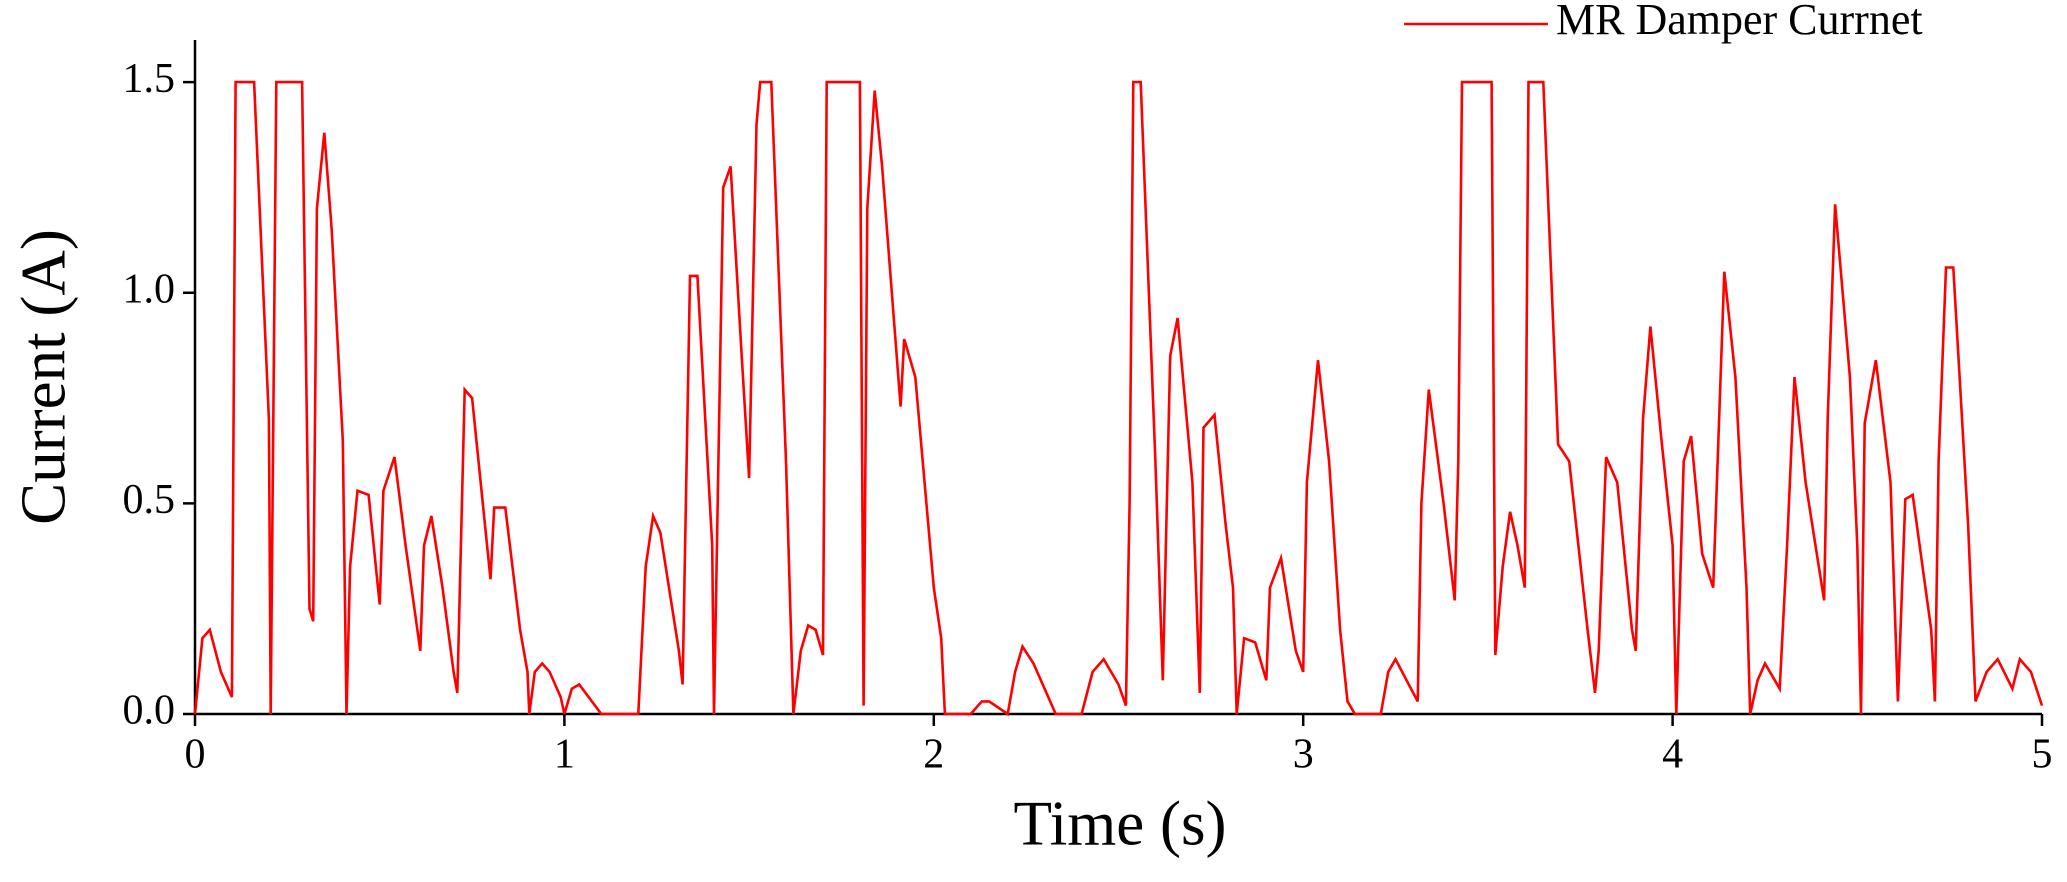  Describe the element at coordinates (149, 500) in the screenshot. I see `y-tick-label: 0.5` at that location.